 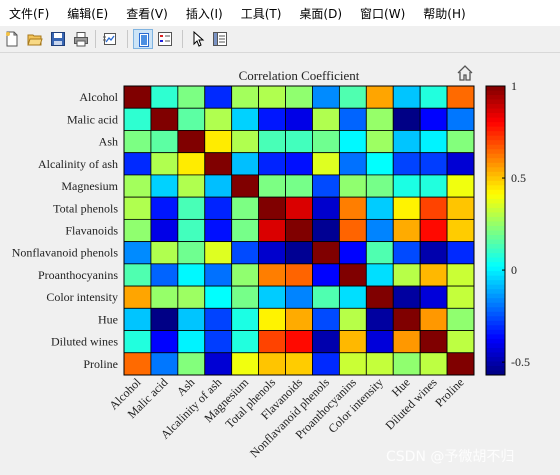 What do you see at coordinates (220, 39) in the screenshot?
I see `property-inspector-button` at bounding box center [220, 39].